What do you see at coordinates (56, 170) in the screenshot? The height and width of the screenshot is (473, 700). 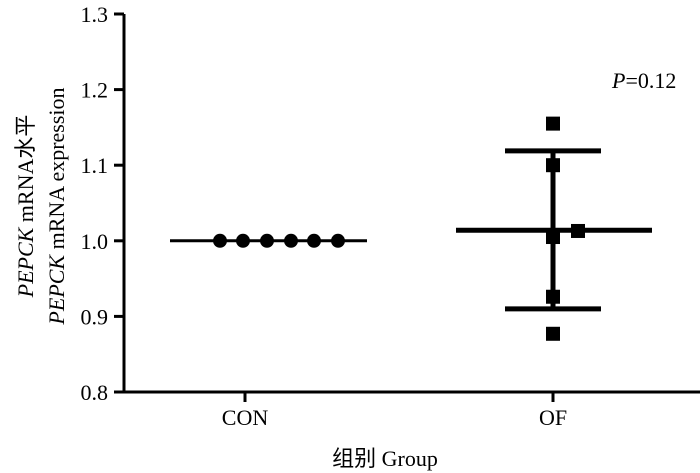 I see `y-axis-title-line2-text: mRNA expression` at bounding box center [56, 170].